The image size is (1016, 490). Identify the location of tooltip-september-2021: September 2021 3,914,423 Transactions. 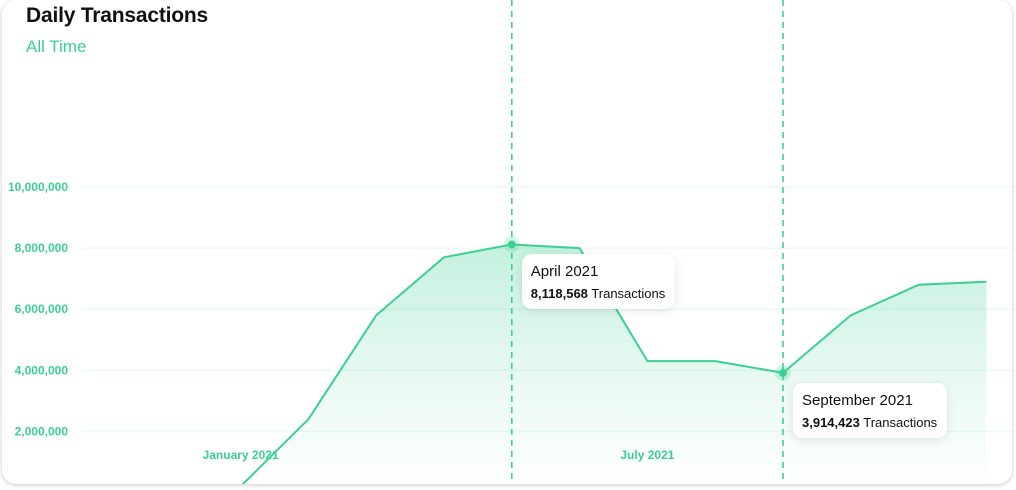
(870, 410).